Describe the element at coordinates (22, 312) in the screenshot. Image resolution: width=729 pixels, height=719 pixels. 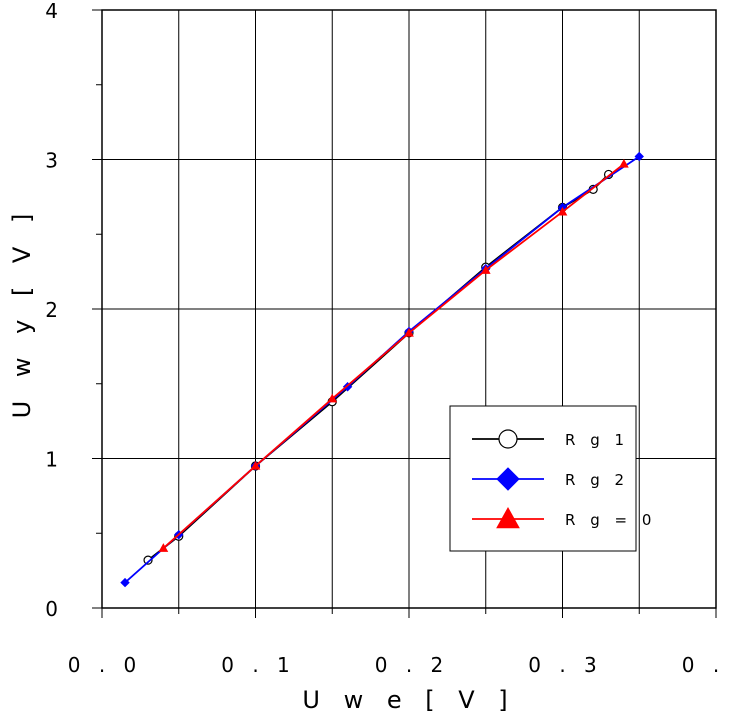
I see `y-axis-label: U w y [ V ]` at that location.